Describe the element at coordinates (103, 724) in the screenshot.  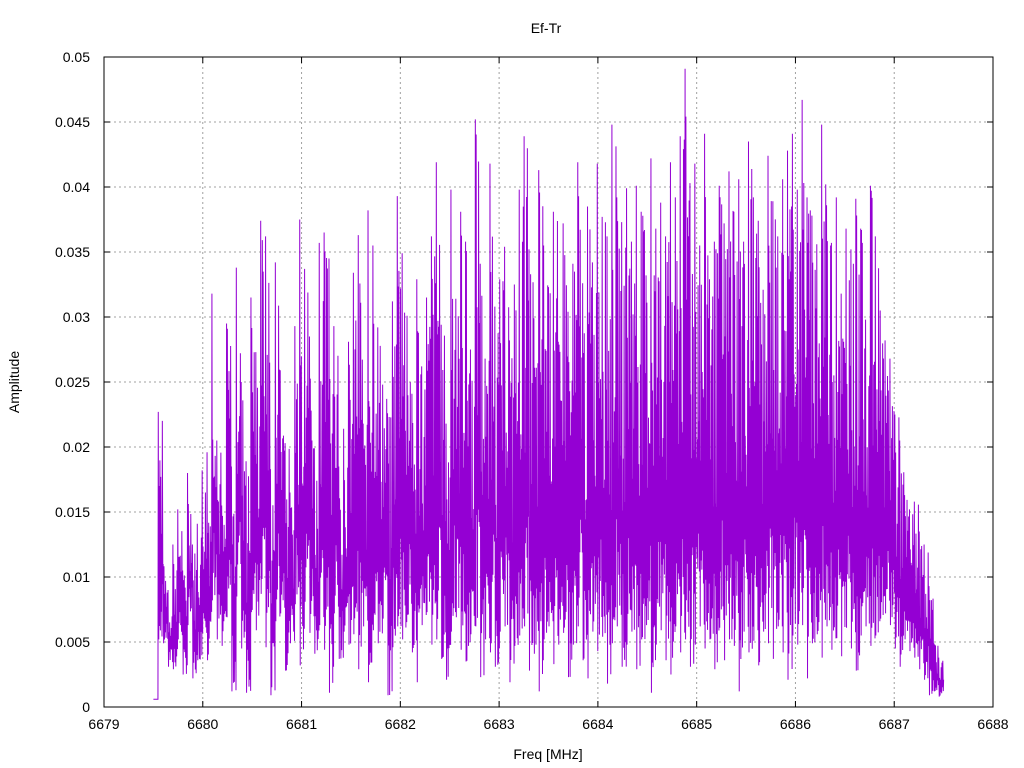
I see `x-tick-label: 6679` at that location.